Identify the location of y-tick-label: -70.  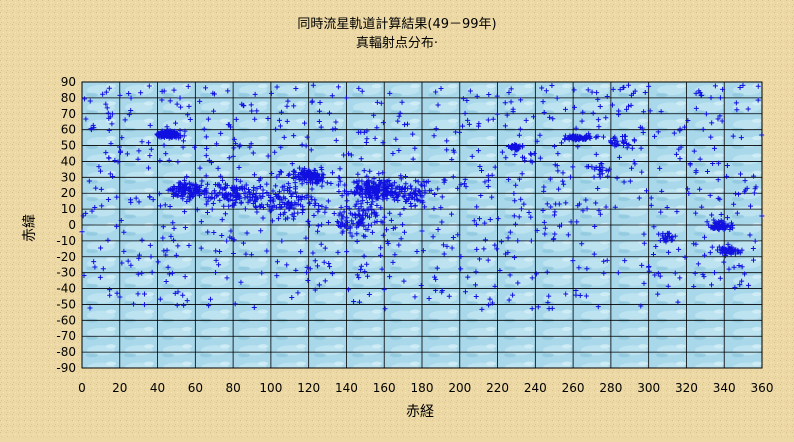
(66, 336).